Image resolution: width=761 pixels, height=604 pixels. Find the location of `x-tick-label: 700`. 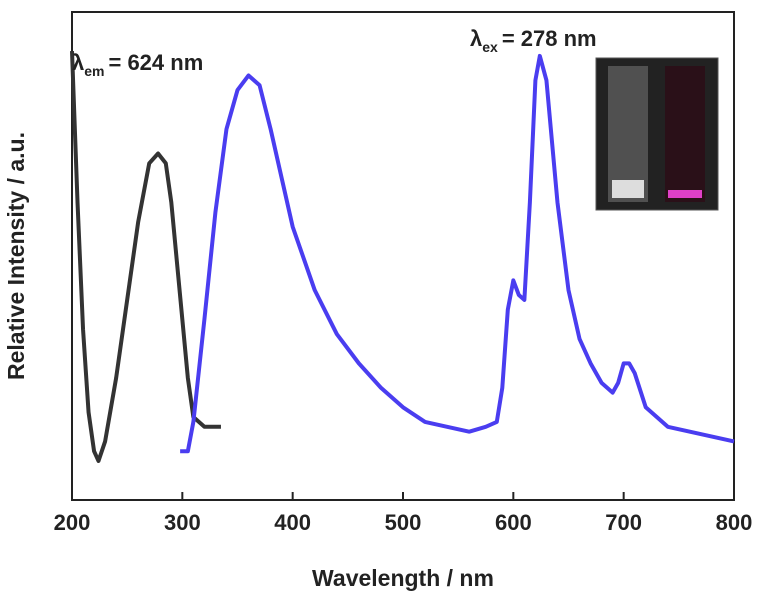

x-tick-label: 700 is located at coordinates (623, 522).